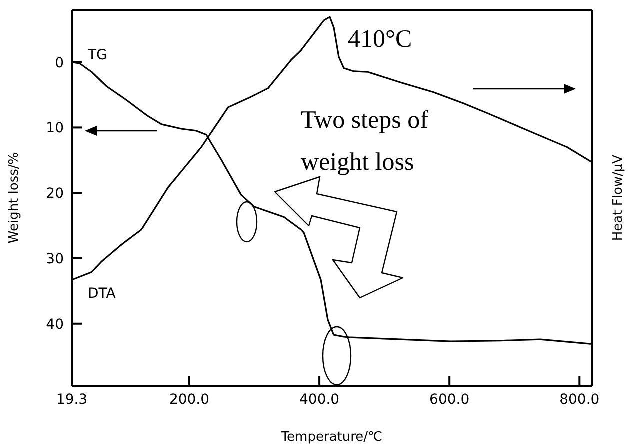  What do you see at coordinates (55, 128) in the screenshot?
I see `y-tick-label: 10` at bounding box center [55, 128].